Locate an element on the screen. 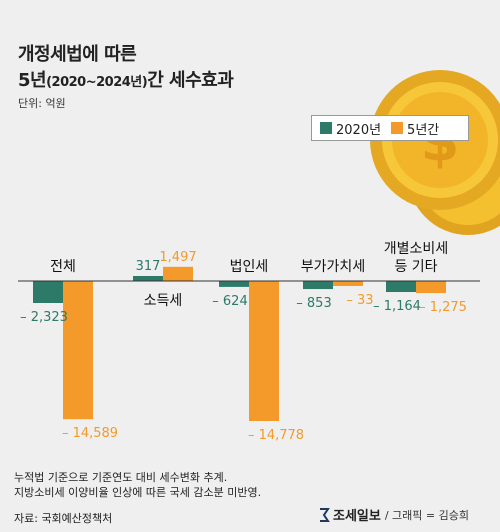  value-label-2020-0: – 2,323 is located at coordinates (44, 317).